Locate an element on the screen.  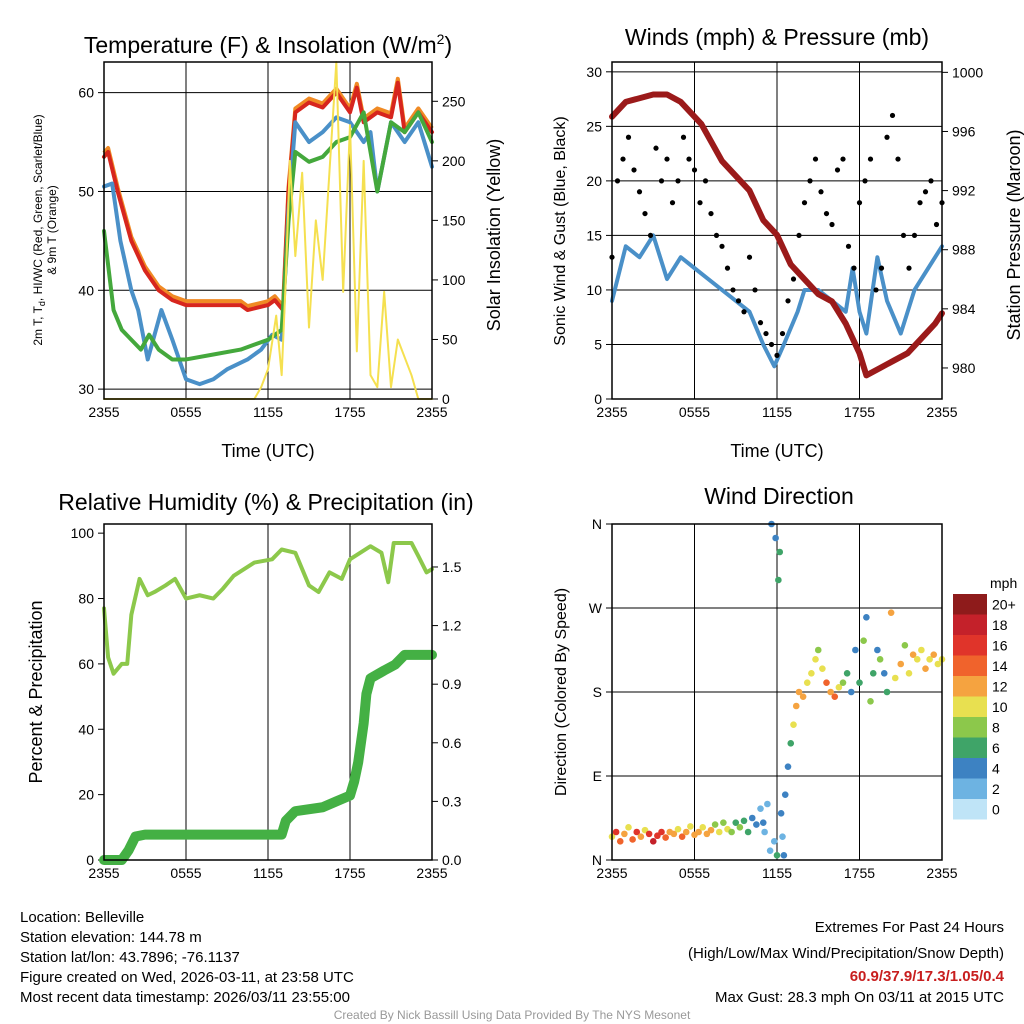
wind-xlabel: Time (UTC) is located at coordinates (776, 451).